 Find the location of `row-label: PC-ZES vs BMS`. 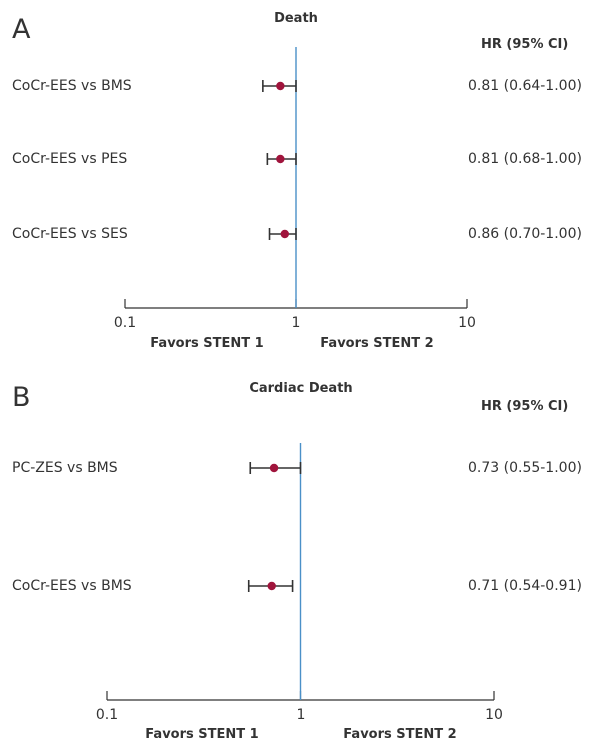

row-label: PC-ZES vs BMS is located at coordinates (65, 468).